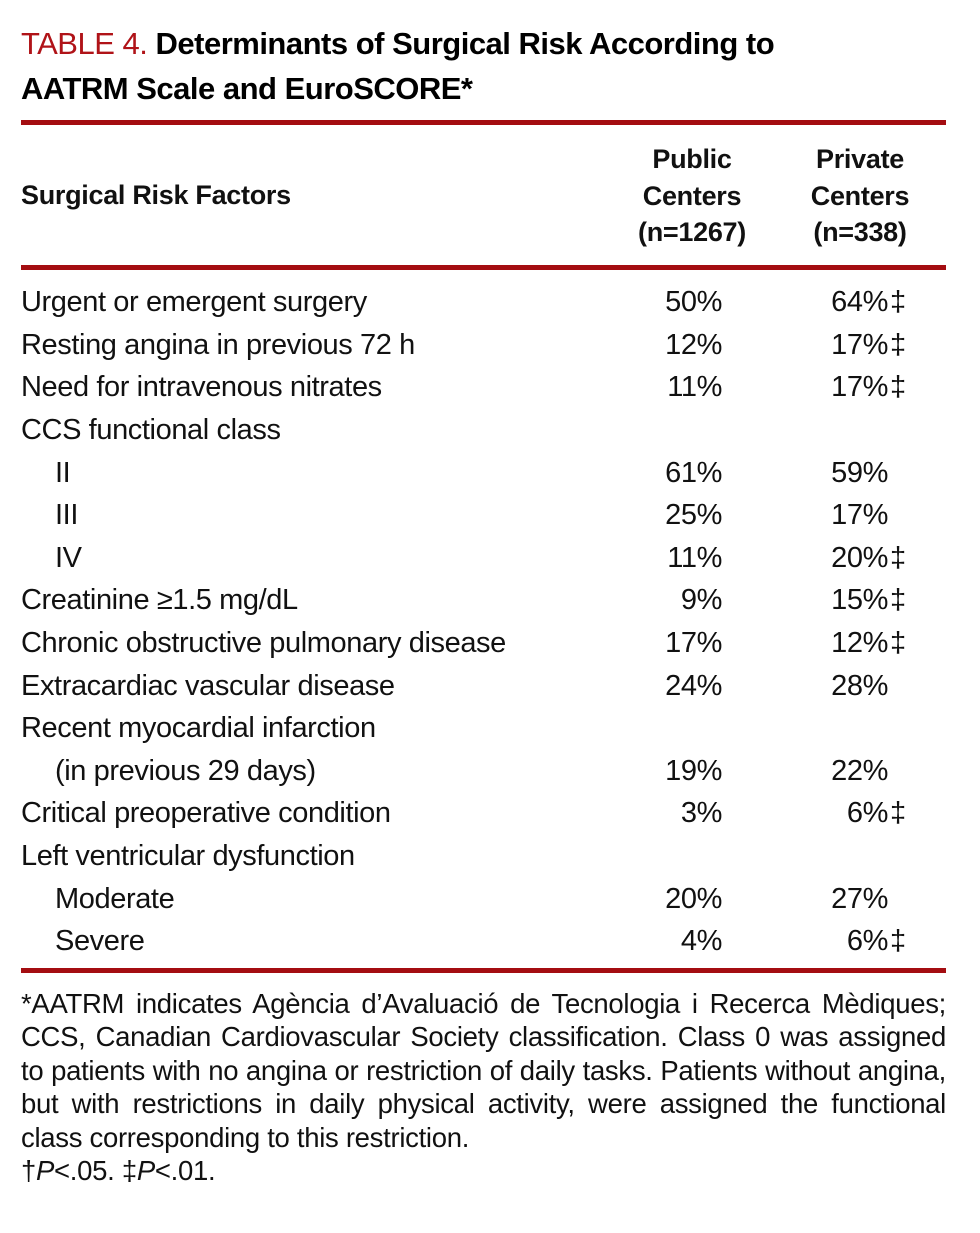  Describe the element at coordinates (483, 345) in the screenshot. I see `table-row: Resting angina in previous 72 h 12% 17% ‡` at that location.